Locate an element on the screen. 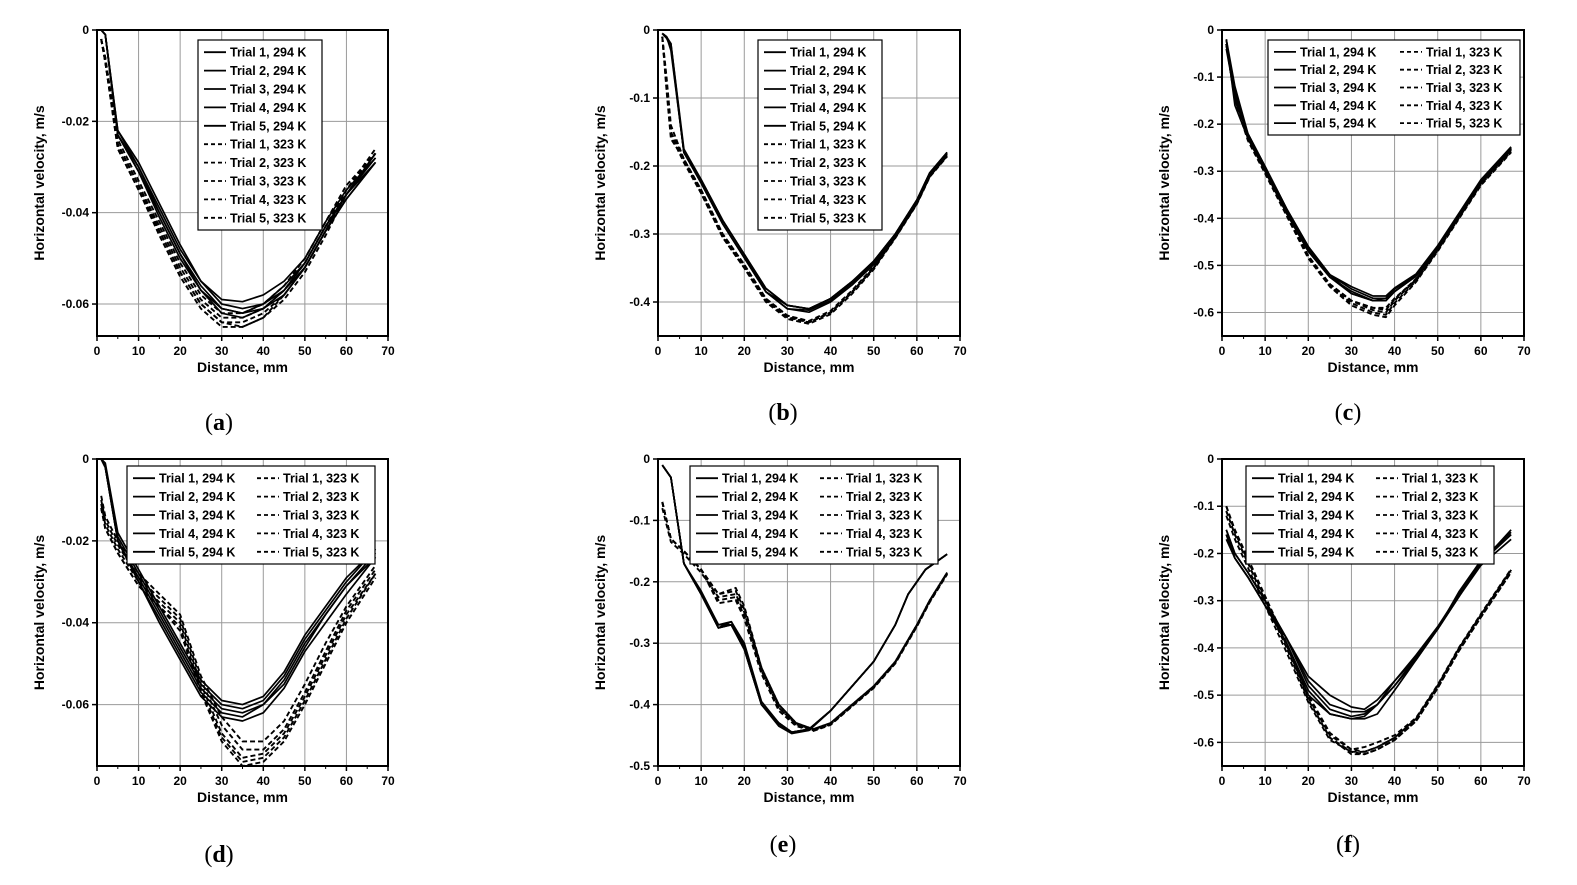 Image resolution: width=1577 pixels, height=885 pixels. series-group is located at coordinates (238, 612).